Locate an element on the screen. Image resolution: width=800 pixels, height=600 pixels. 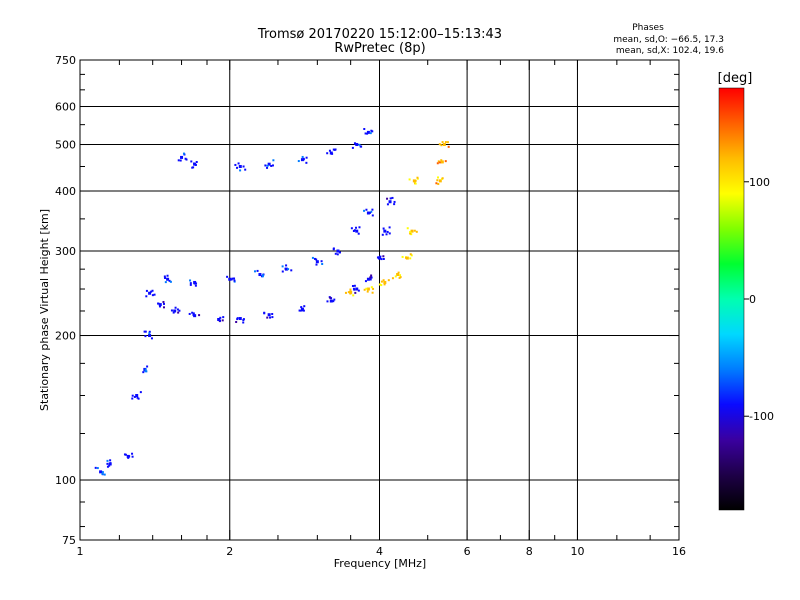
chart-title: Tromsø 20170220 15:12:00–15:13:43 is located at coordinates (379, 34).